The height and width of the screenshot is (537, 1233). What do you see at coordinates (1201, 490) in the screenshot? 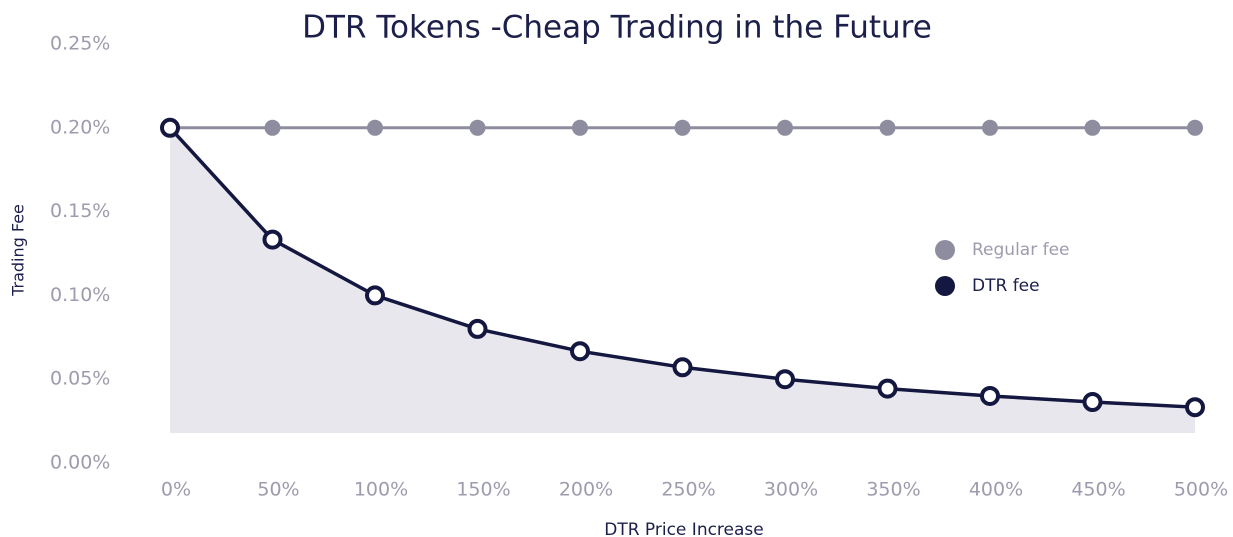
I see `x-tick-label: 500%` at bounding box center [1201, 490].